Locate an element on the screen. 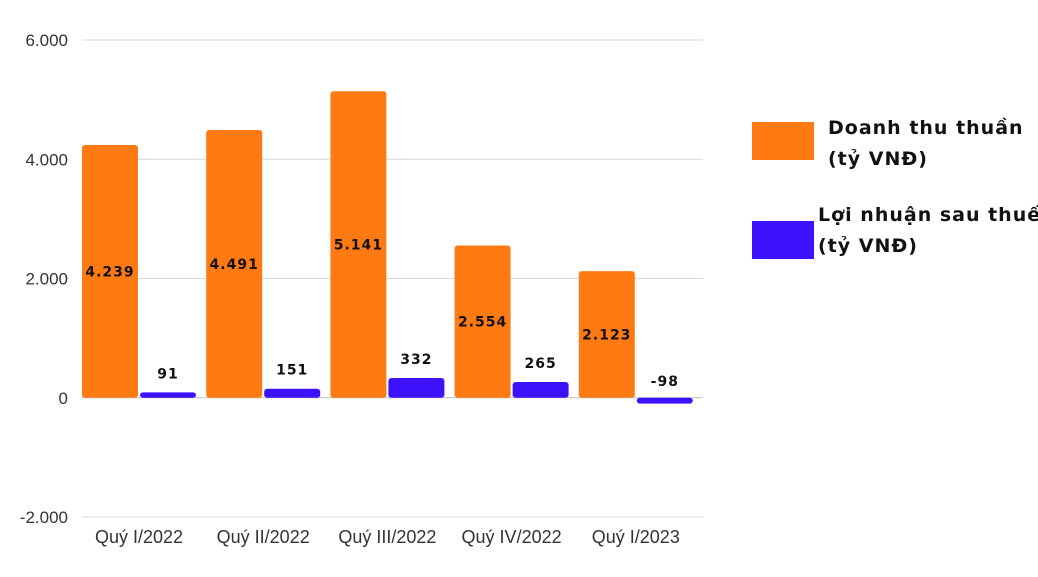  x-tick-label: Quý III/2022 is located at coordinates (387, 537).